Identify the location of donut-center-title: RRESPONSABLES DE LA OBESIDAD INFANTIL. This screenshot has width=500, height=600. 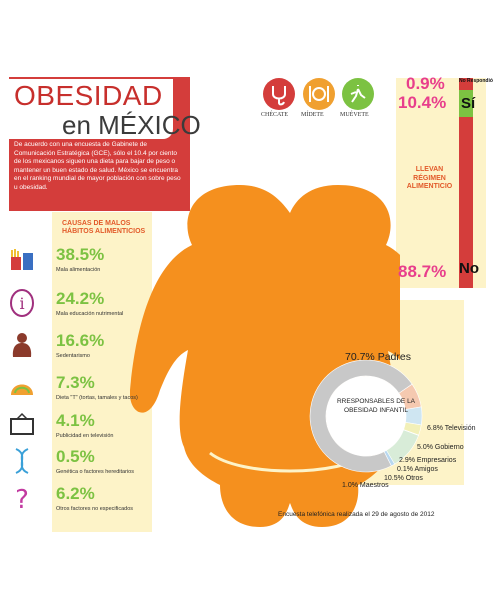
(376, 406).